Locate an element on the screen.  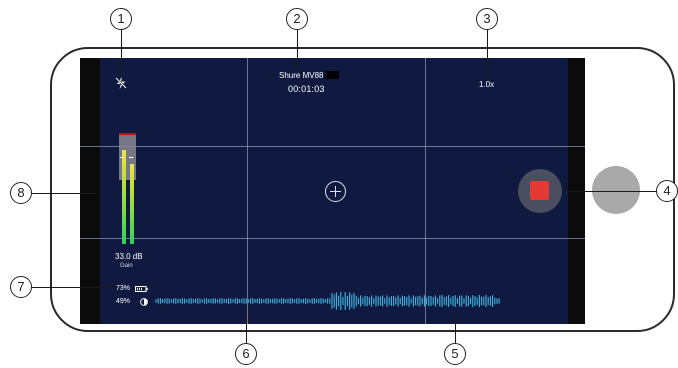
gain-value: 33.0 dB is located at coordinates (129, 256).